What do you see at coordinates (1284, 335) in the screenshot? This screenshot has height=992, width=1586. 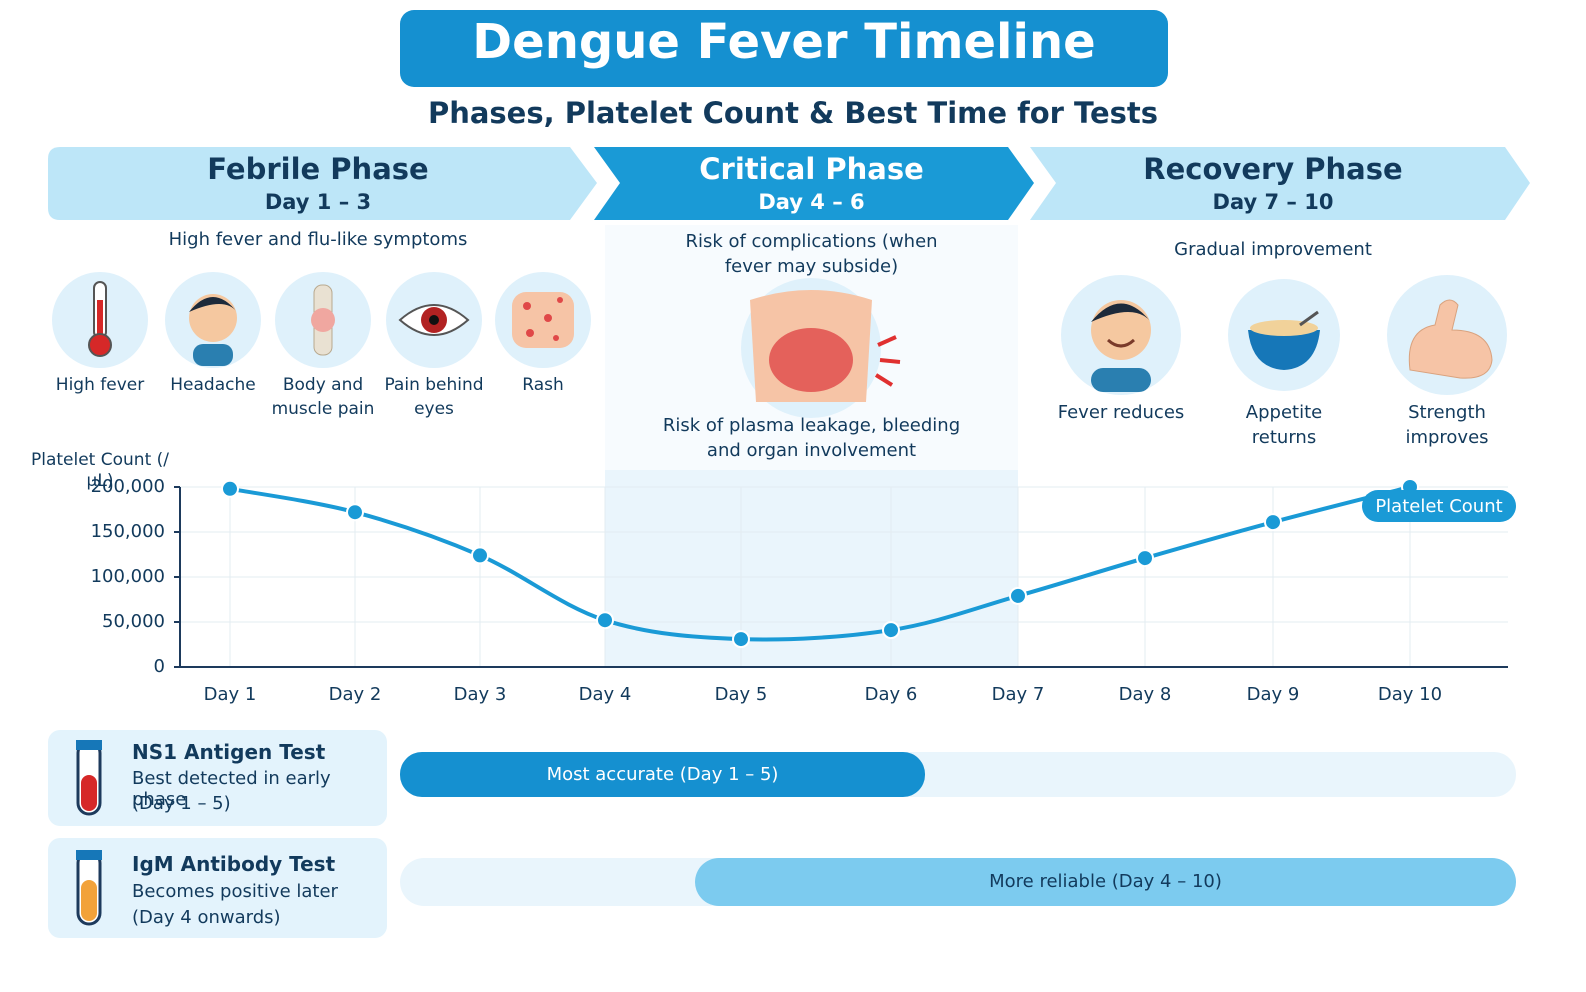 I see `recovery-icons` at bounding box center [1284, 335].